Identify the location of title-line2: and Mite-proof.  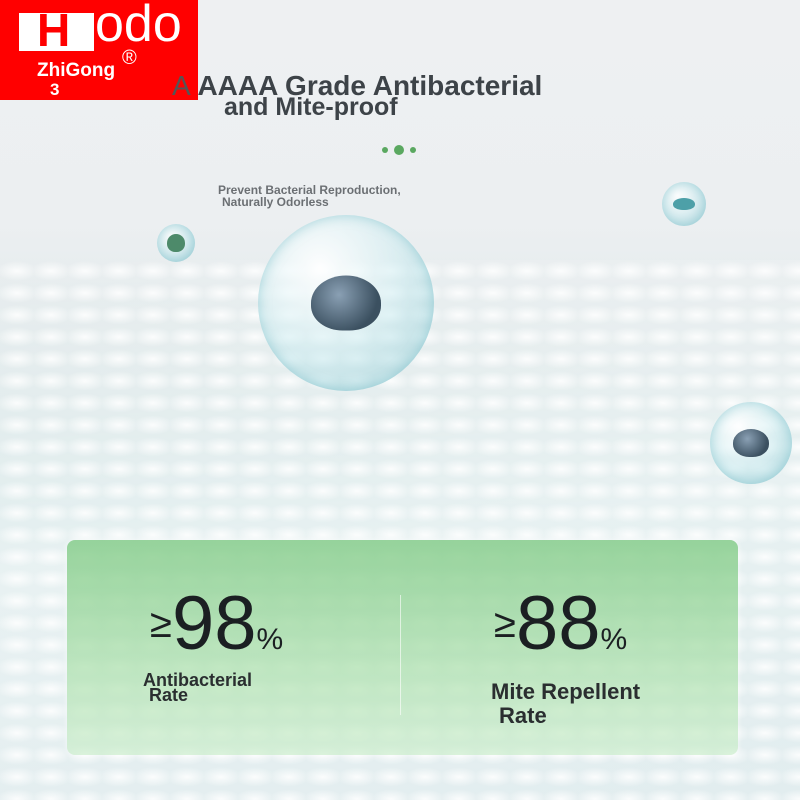
(311, 107).